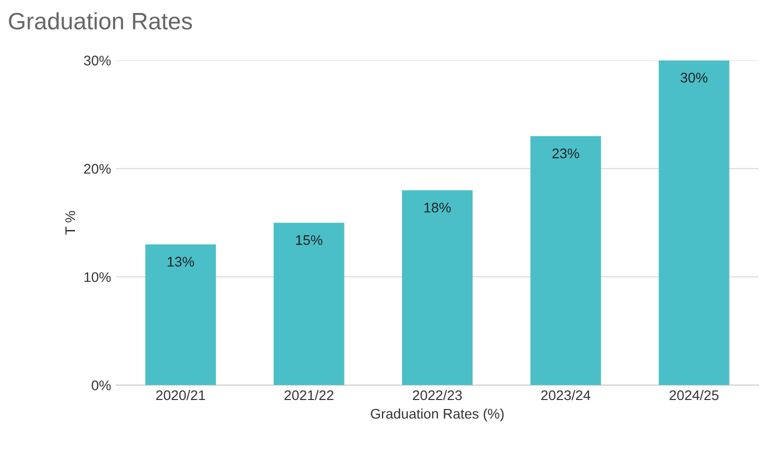 The image size is (774, 464). I want to click on data-label: 13%, so click(181, 261).